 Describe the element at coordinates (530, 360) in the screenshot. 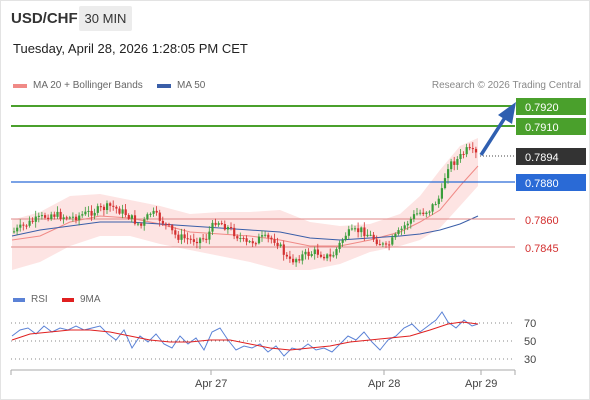

I see `rsi-label-30: 30` at that location.